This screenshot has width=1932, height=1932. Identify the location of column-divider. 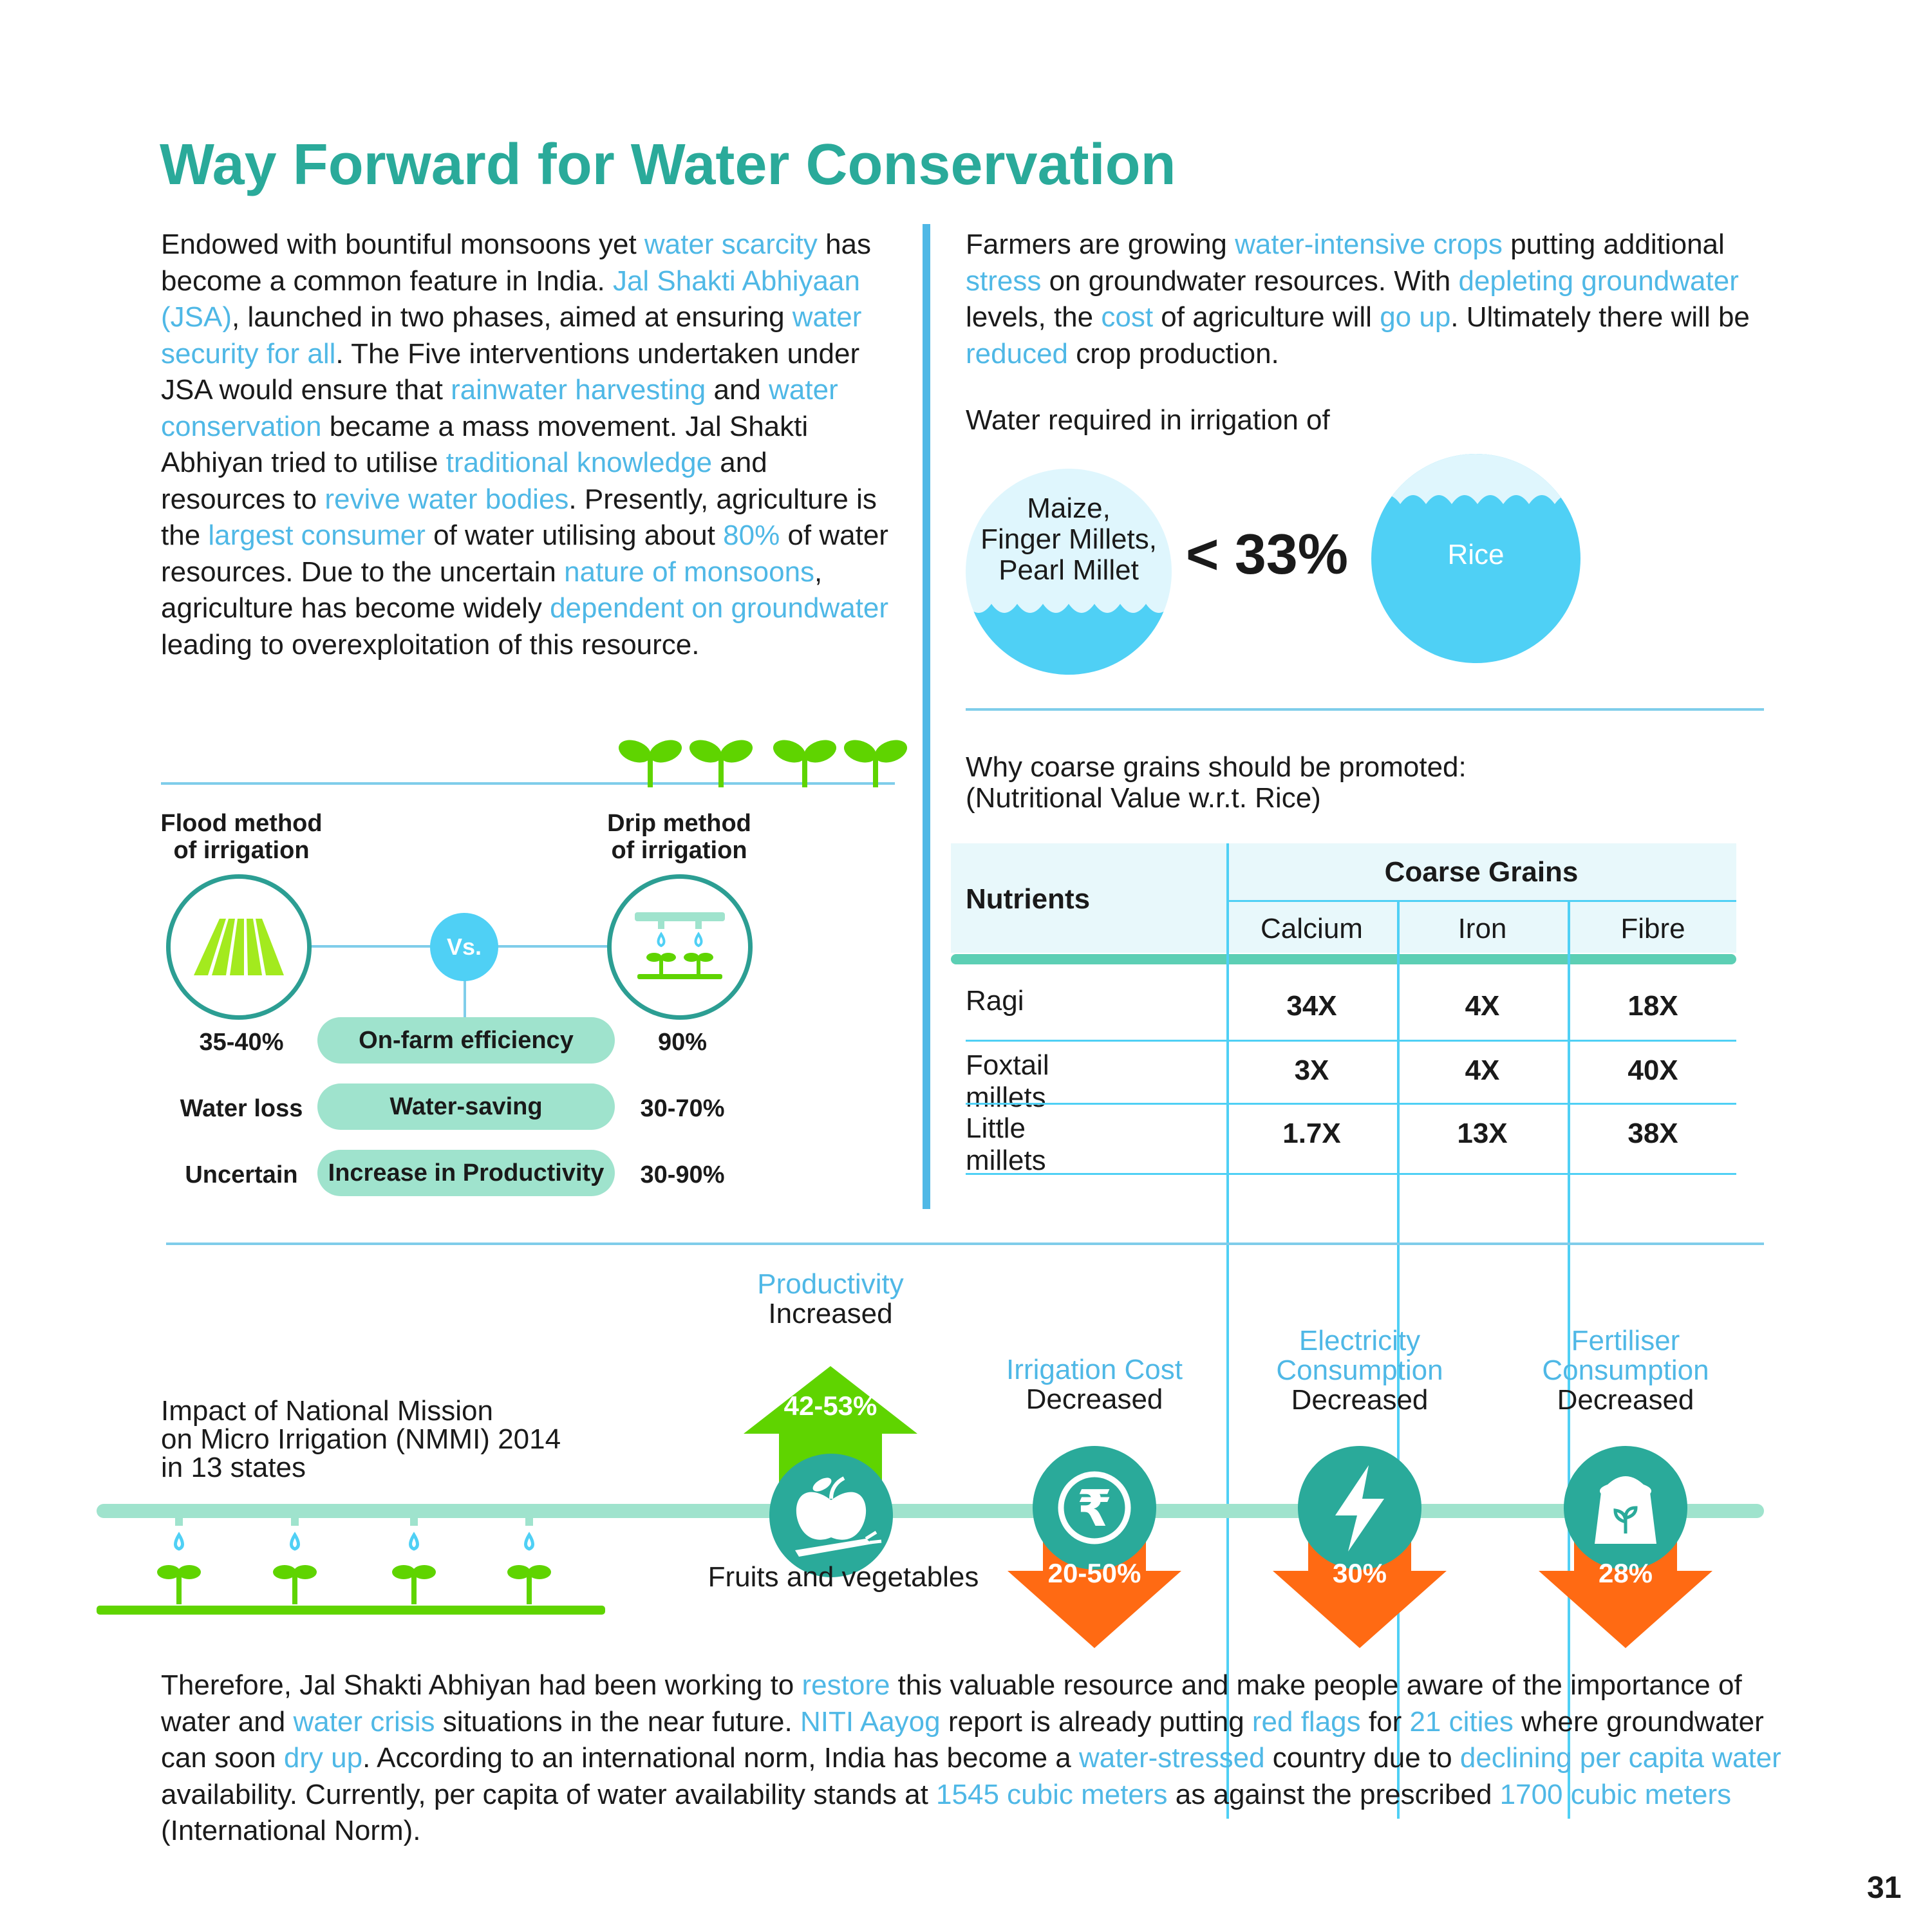
(927, 716).